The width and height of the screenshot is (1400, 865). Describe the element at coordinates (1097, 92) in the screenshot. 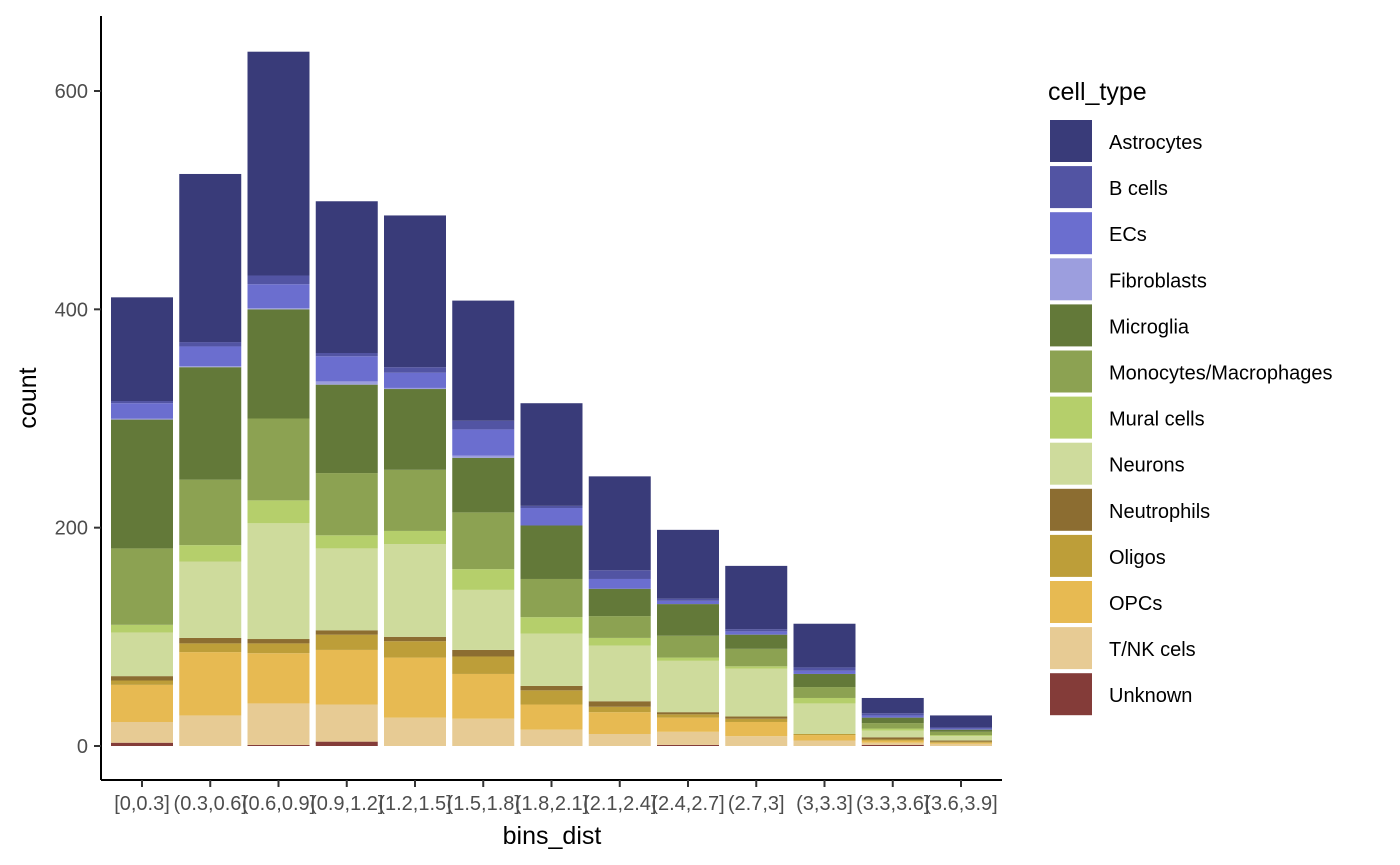

I see `legend-title: cell_type` at that location.